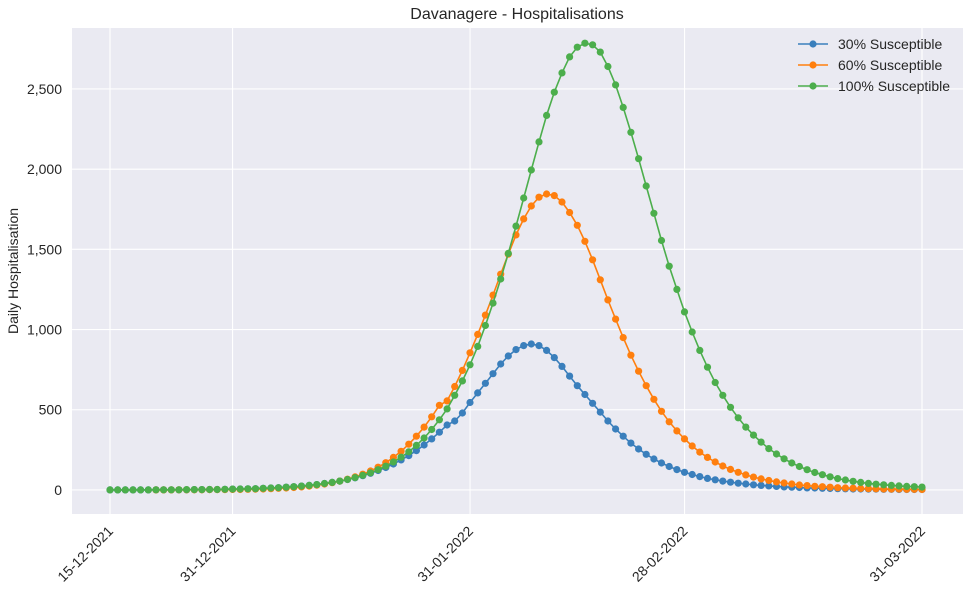 The image size is (969, 591). What do you see at coordinates (58, 490) in the screenshot?
I see `y-tick-label: 0` at bounding box center [58, 490].